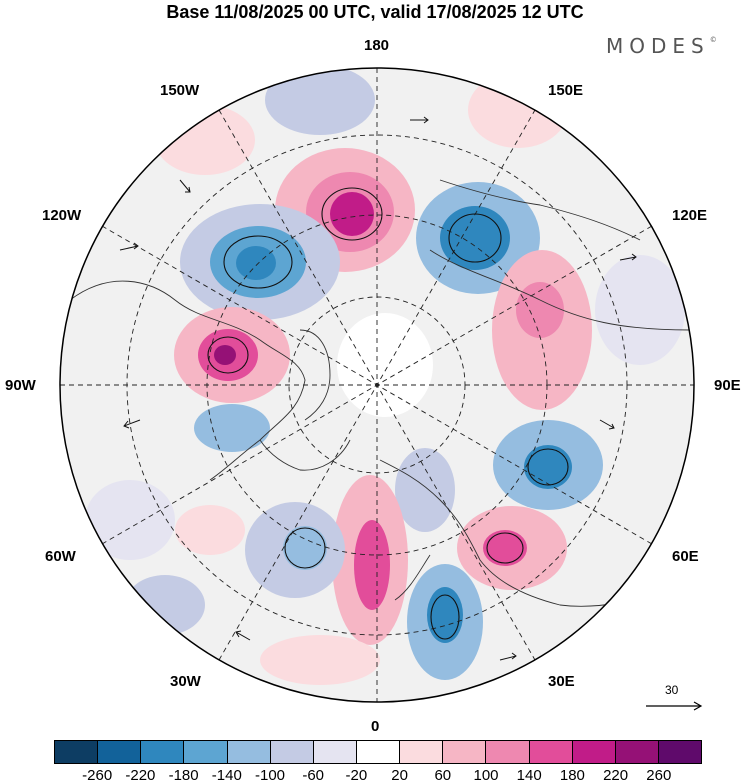 The width and height of the screenshot is (750, 784). Describe the element at coordinates (713, 40) in the screenshot. I see `copyright-mark: ©` at that location.